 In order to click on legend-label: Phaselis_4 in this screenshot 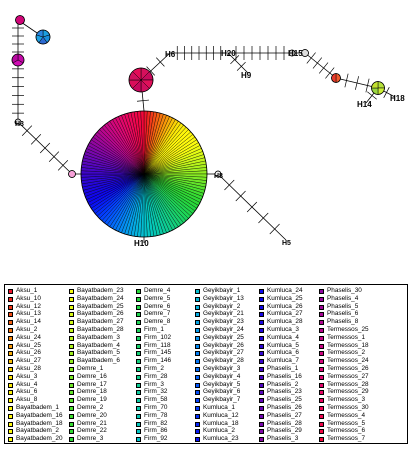, I will do `click(343, 298)`.